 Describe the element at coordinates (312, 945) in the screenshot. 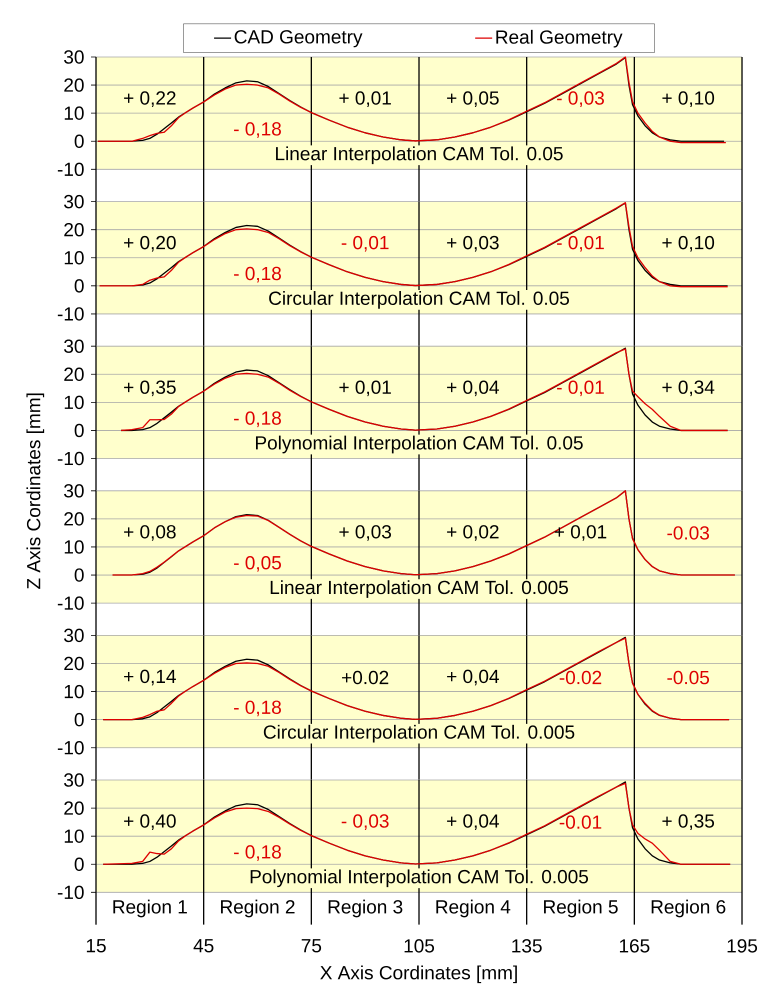

I see `x-tick-label: 75` at that location.